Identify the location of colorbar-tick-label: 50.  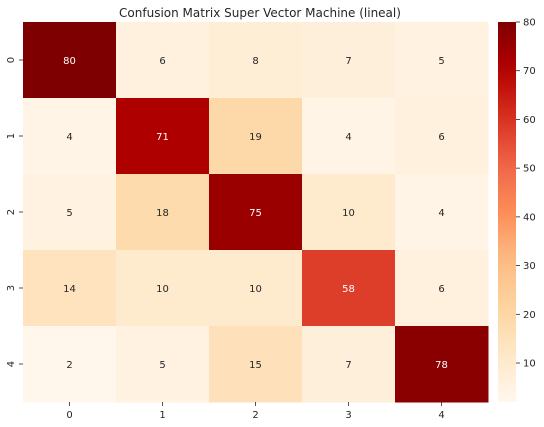
(529, 169).